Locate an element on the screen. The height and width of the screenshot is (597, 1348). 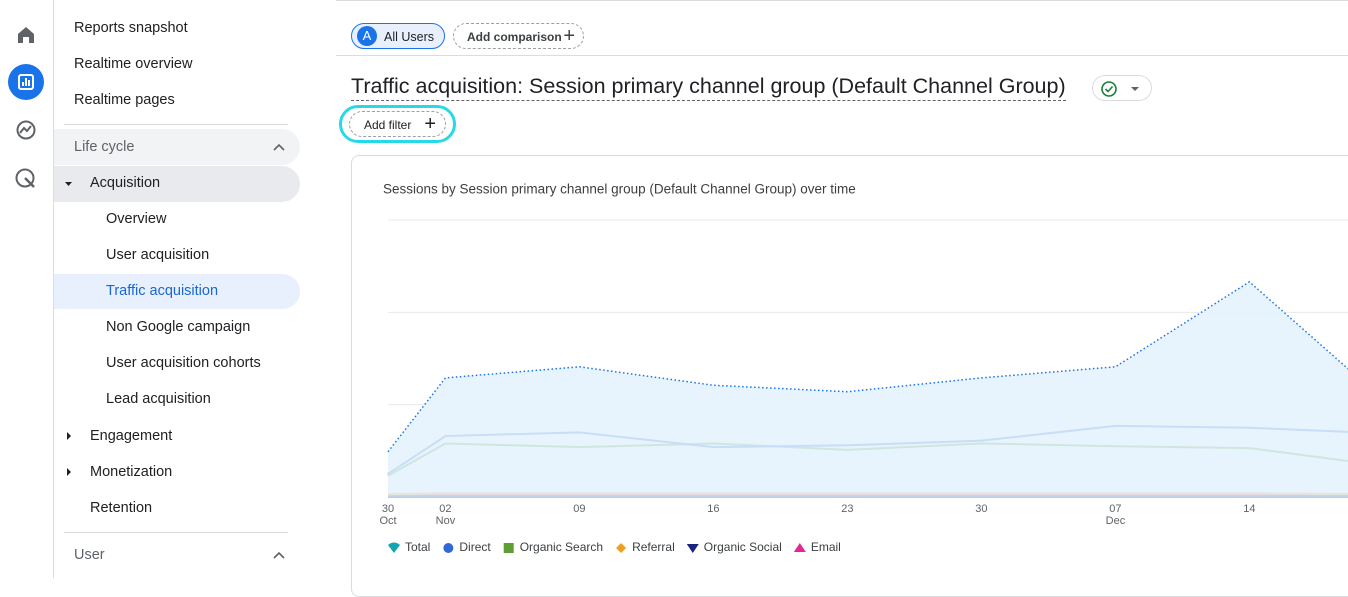
section-title: Life cycle is located at coordinates (104, 147).